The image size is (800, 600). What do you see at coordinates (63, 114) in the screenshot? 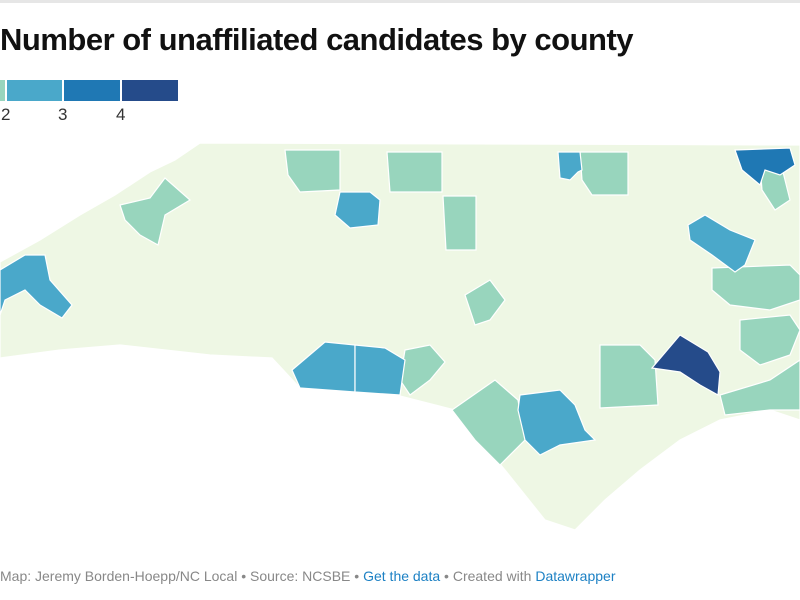
I see `legend-label-3: 3` at bounding box center [63, 114].